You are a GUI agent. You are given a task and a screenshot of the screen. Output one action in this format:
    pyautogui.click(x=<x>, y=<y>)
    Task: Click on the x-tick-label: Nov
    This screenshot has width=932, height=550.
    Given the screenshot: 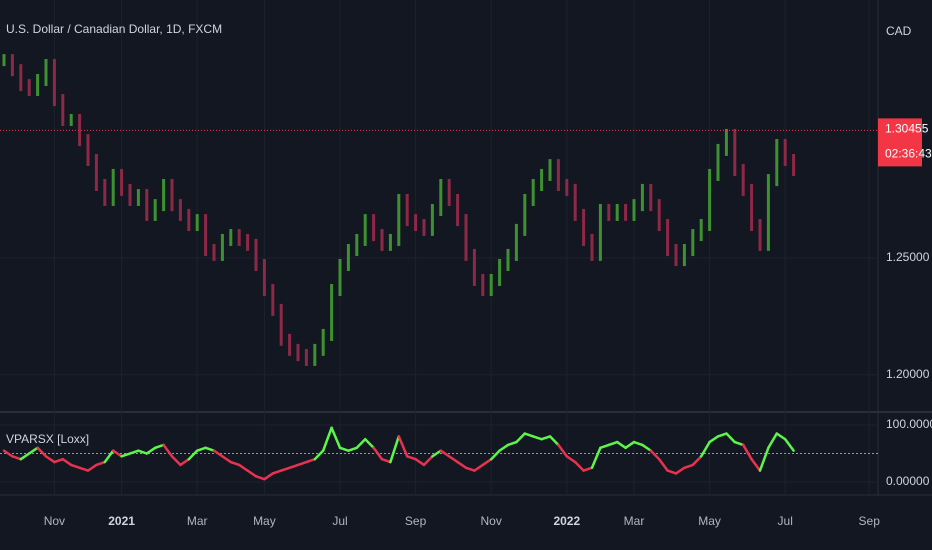 What is the action you would take?
    pyautogui.click(x=491, y=521)
    